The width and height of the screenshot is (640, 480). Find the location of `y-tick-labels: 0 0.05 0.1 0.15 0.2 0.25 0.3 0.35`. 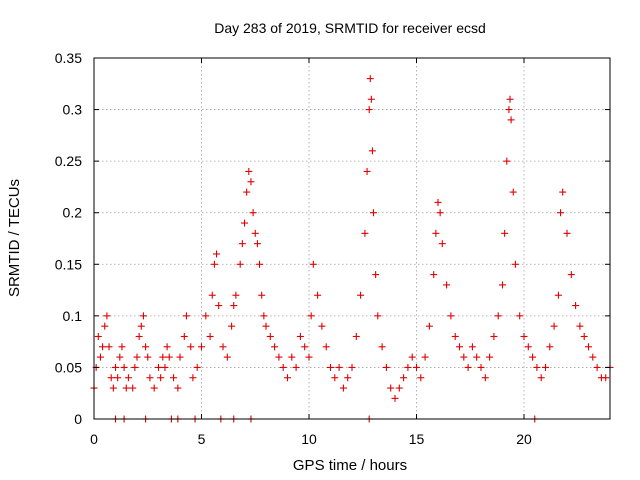

y-tick-labels: 0 0.05 0.1 0.15 0.2 0.25 0.3 0.35 is located at coordinates (68, 238).